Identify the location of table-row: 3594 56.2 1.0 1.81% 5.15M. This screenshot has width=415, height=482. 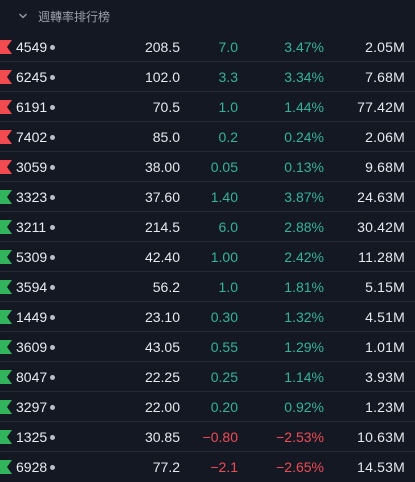
(207, 287).